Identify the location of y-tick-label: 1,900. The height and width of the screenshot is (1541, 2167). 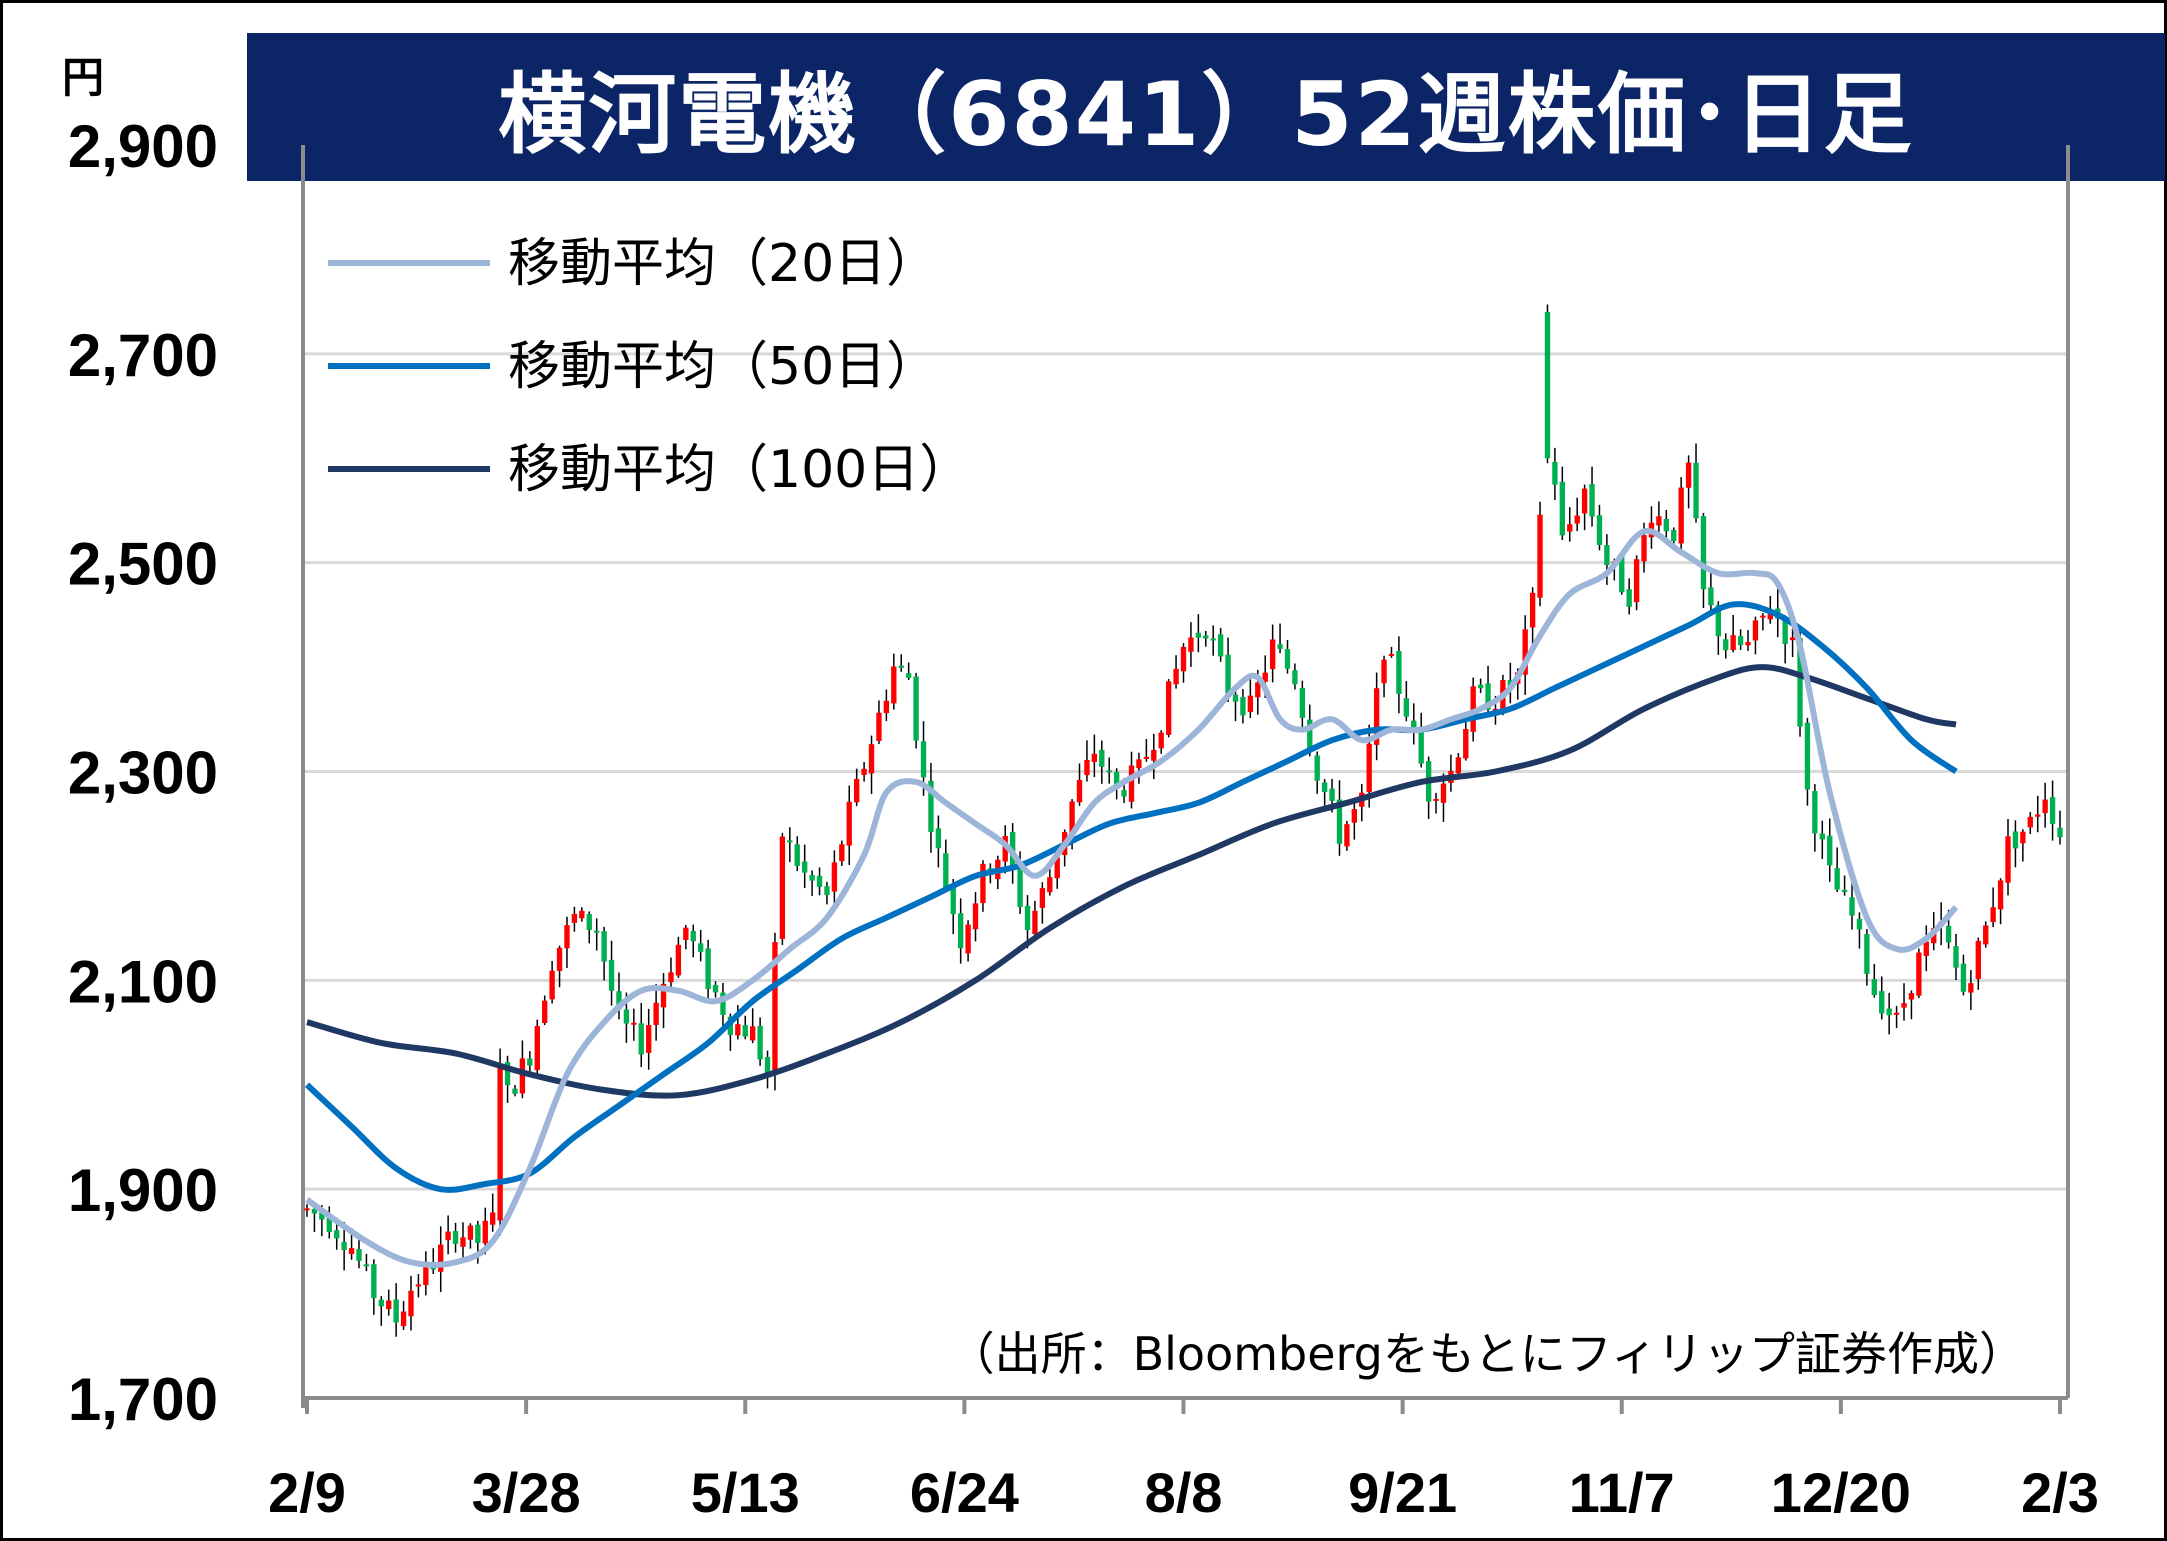
(143, 1190).